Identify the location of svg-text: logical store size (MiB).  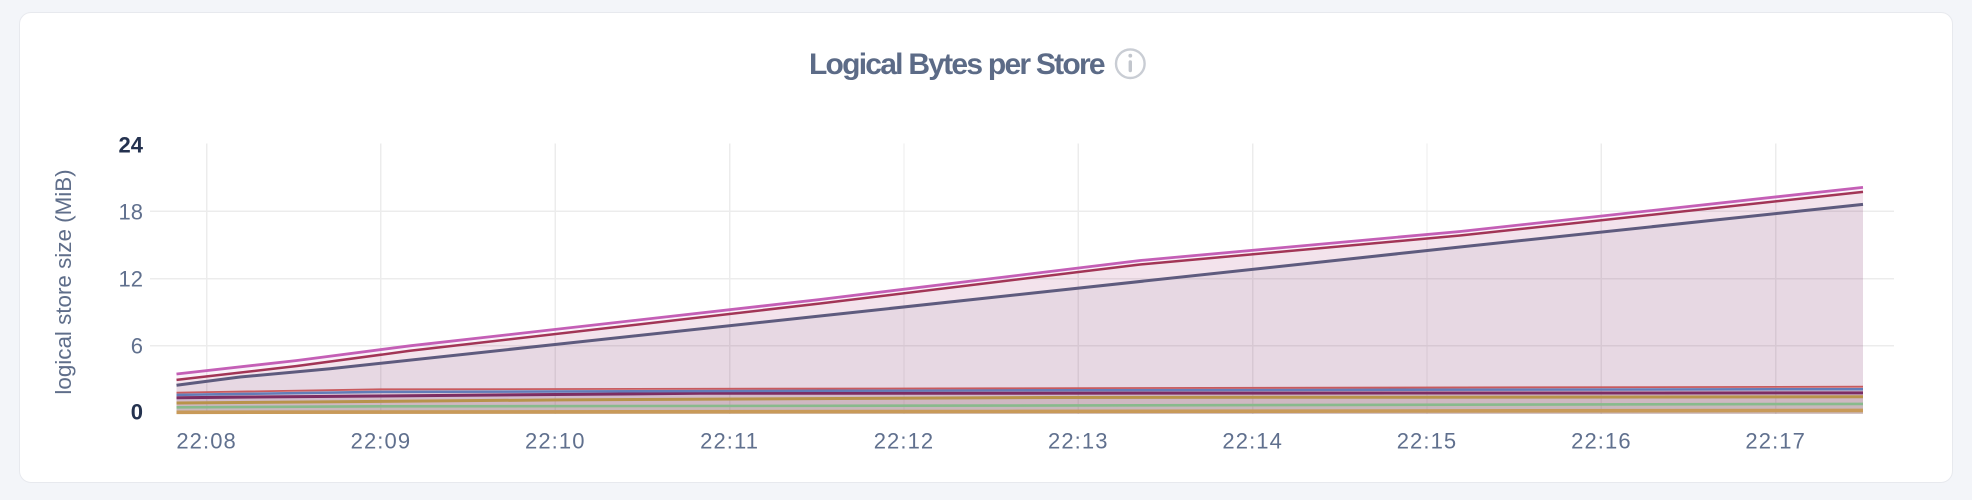
(63, 281).